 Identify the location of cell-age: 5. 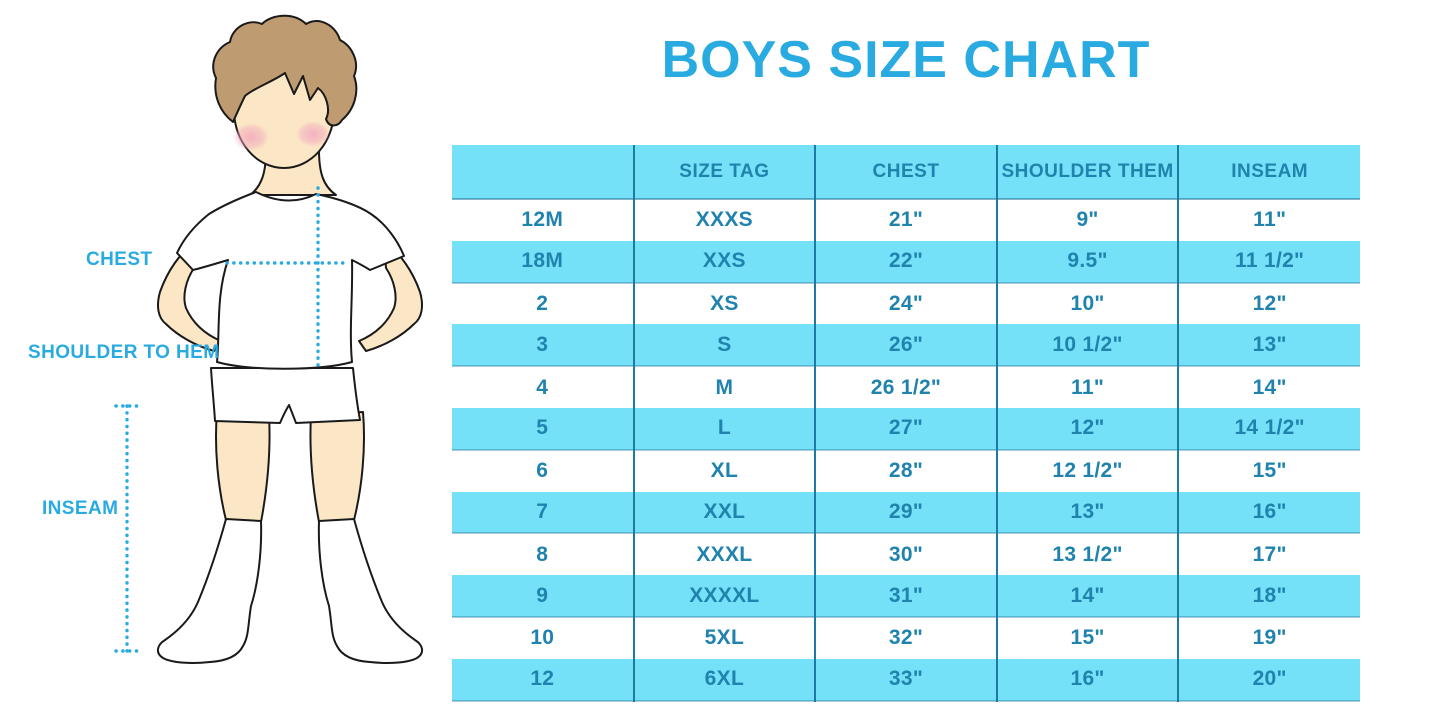
(542, 428).